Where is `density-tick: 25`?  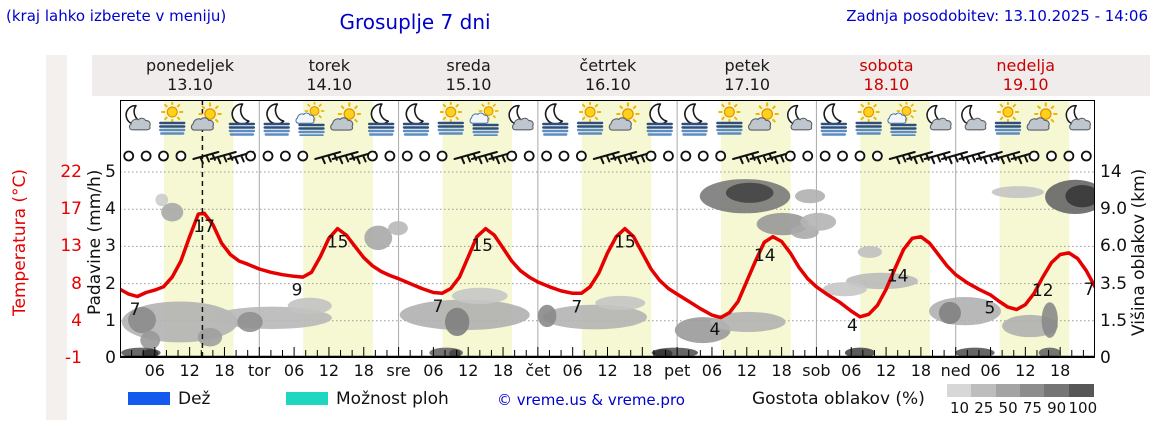
density-tick: 25 is located at coordinates (984, 408).